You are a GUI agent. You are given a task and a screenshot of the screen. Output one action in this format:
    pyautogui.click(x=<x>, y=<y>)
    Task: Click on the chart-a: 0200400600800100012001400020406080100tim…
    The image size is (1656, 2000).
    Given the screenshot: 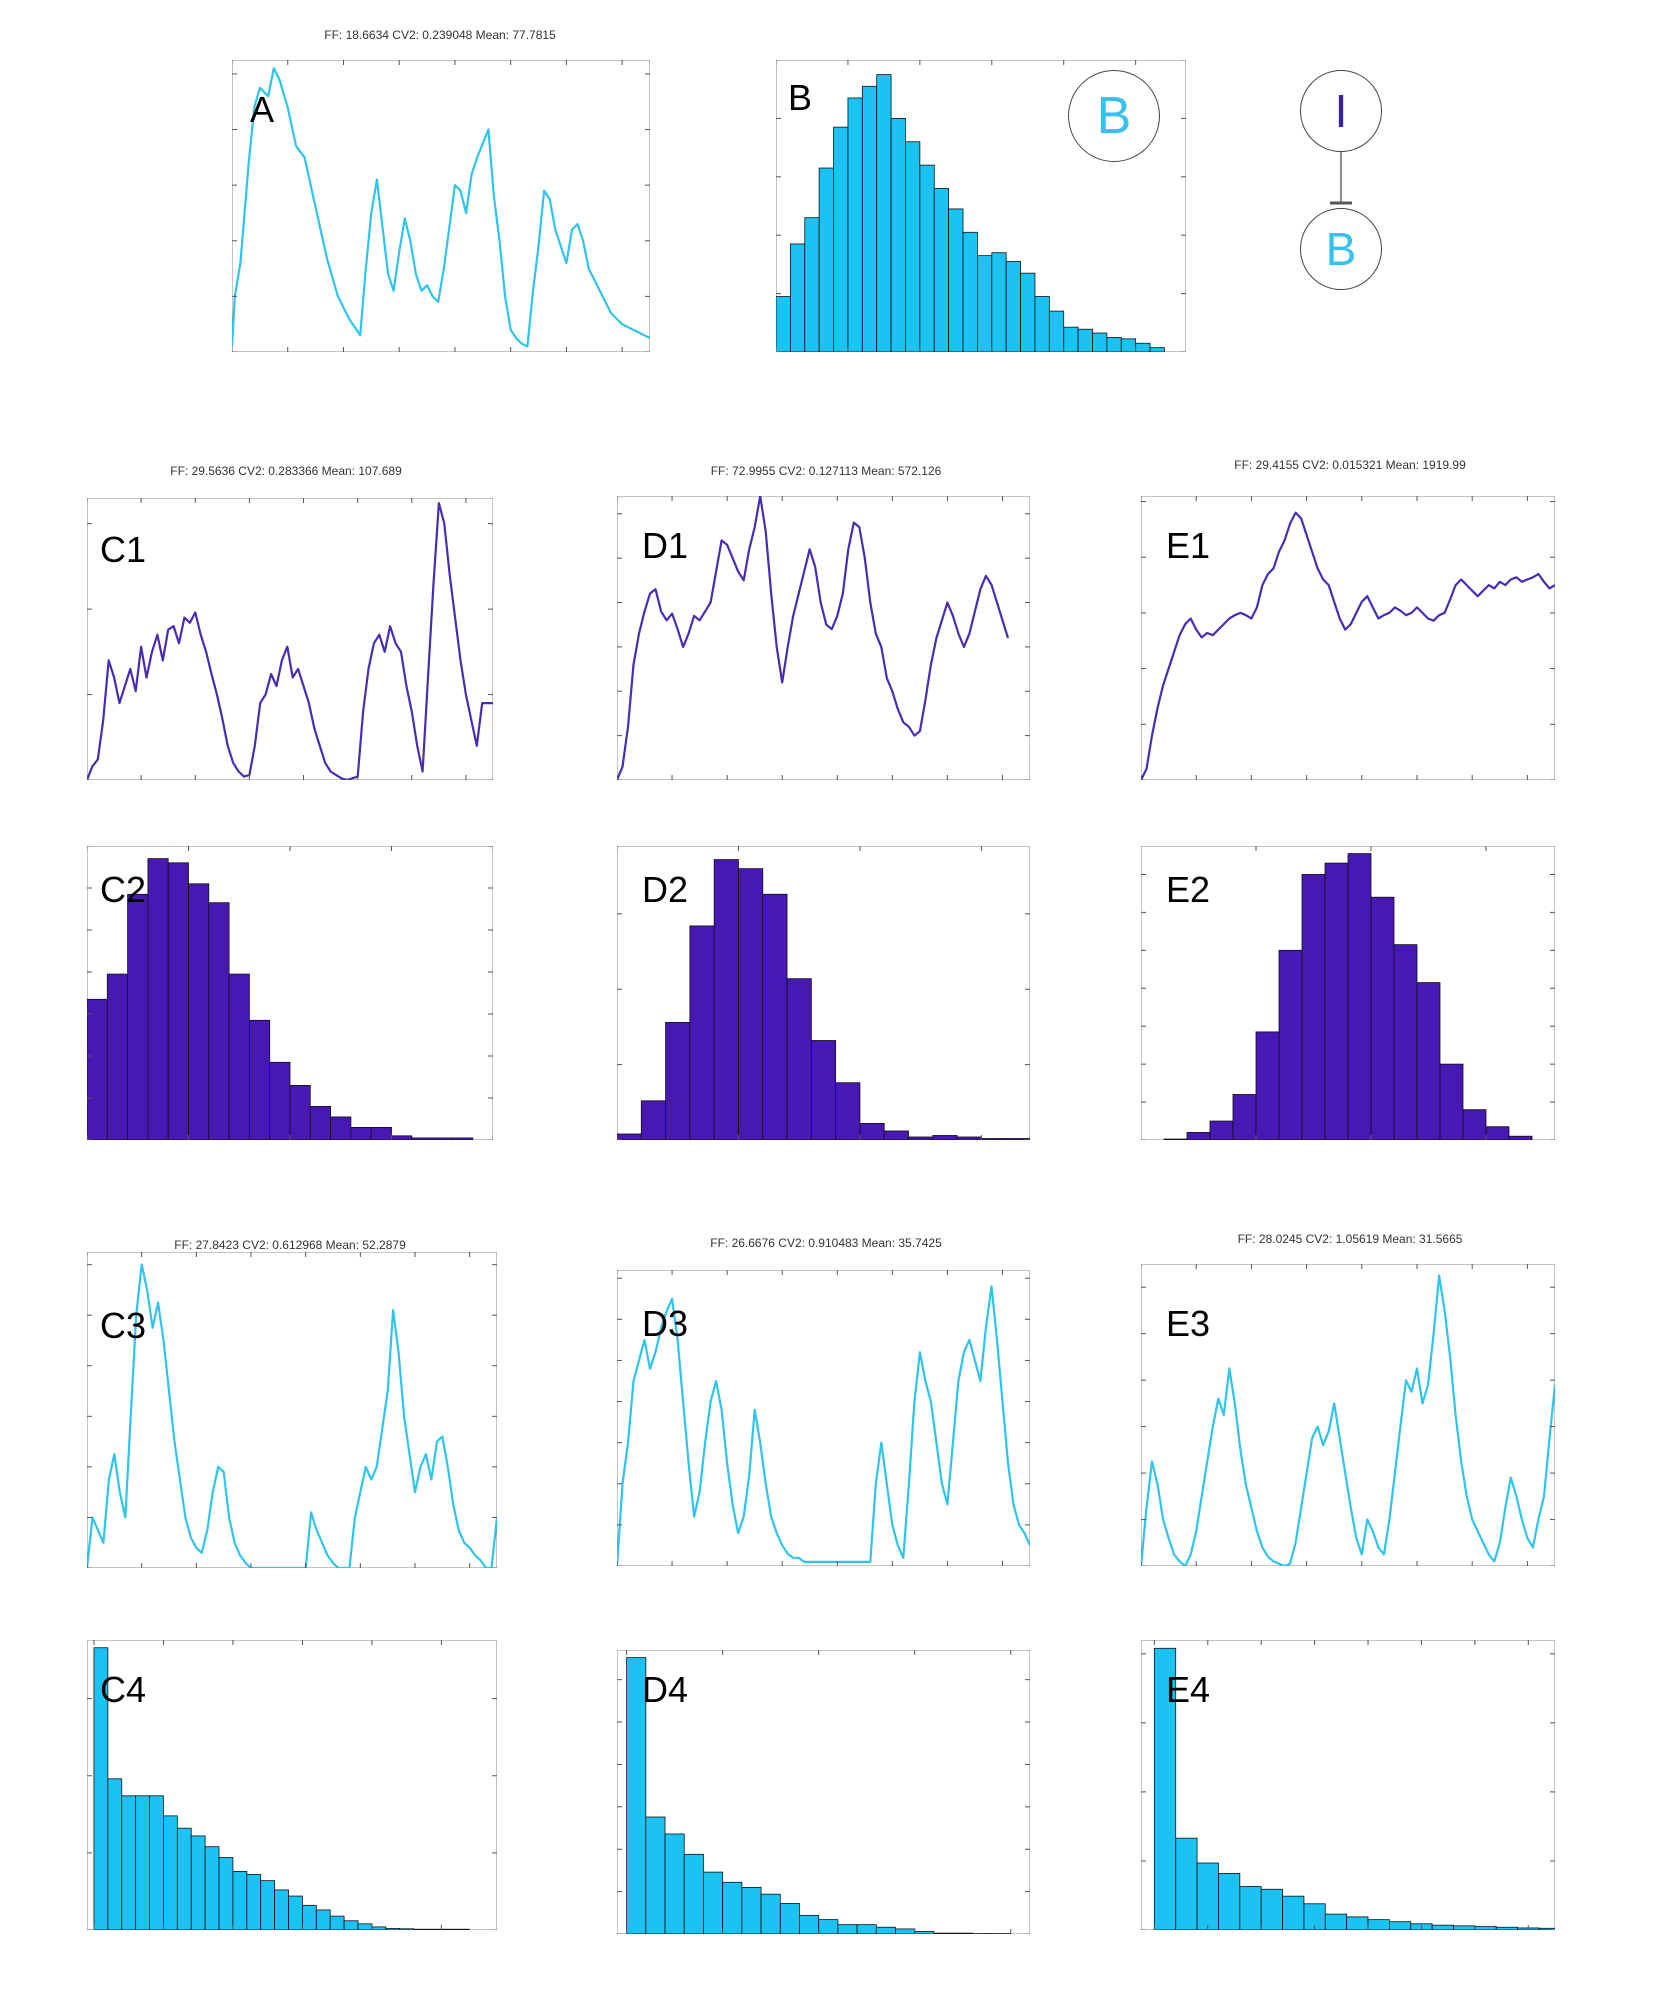 What is the action you would take?
    pyautogui.click(x=441, y=206)
    